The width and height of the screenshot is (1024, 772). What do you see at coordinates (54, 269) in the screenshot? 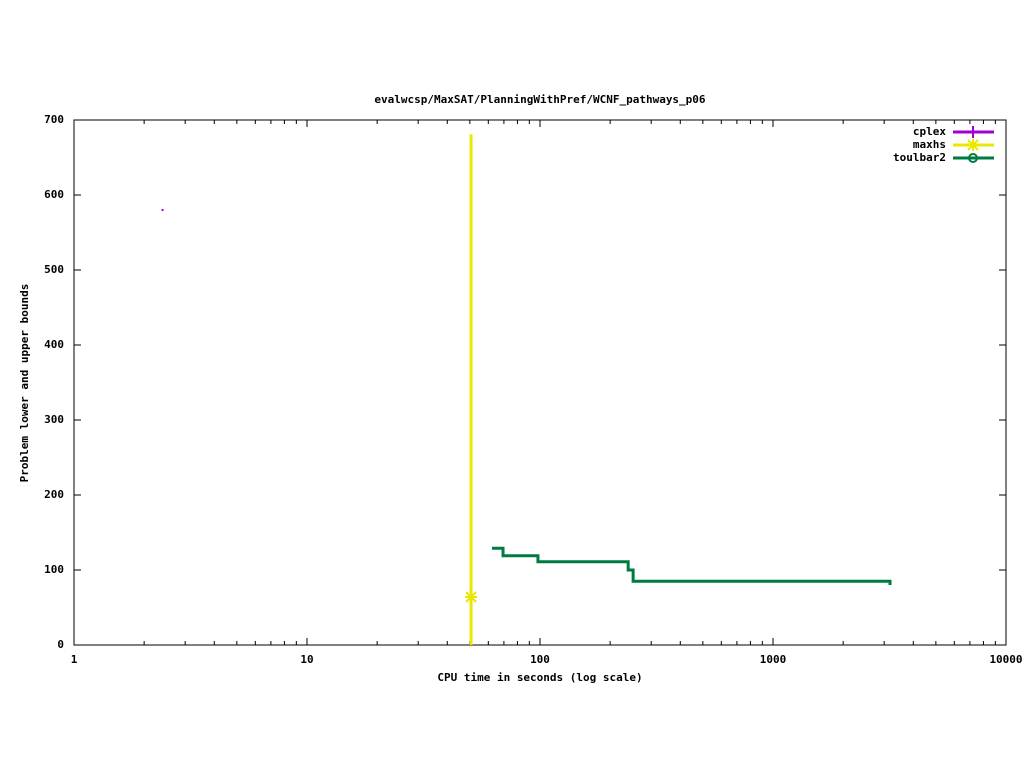
I see `y-tick-label: 500` at bounding box center [54, 269].